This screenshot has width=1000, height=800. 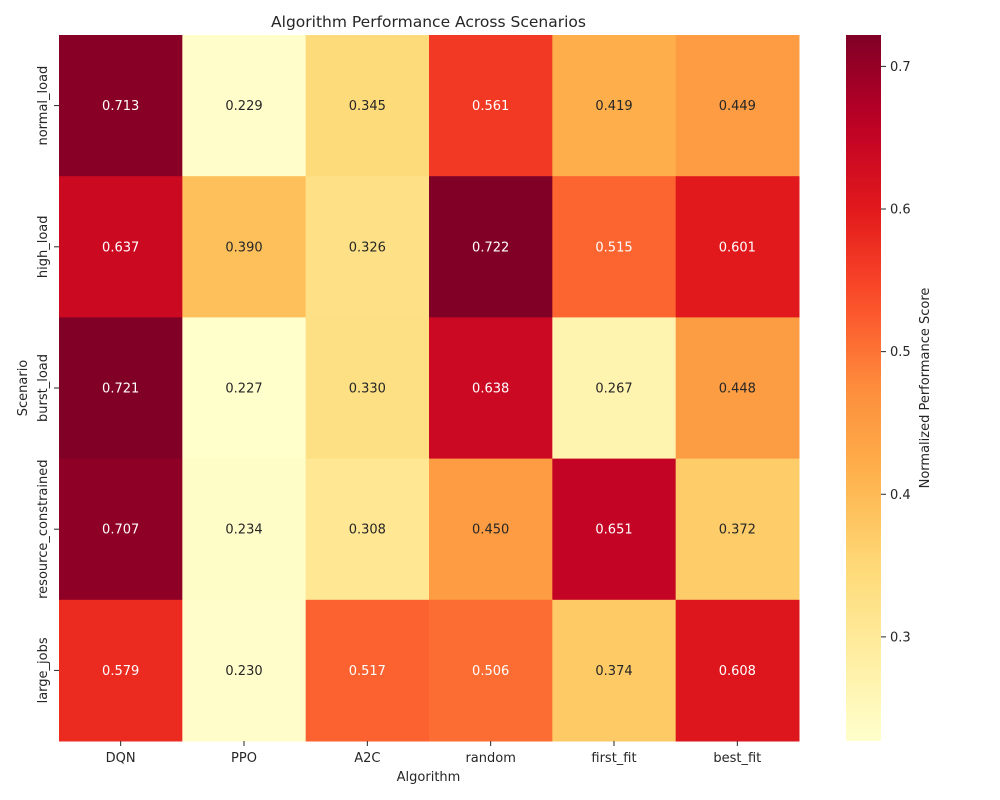 I want to click on y-tick-label: high_load, so click(x=43, y=246).